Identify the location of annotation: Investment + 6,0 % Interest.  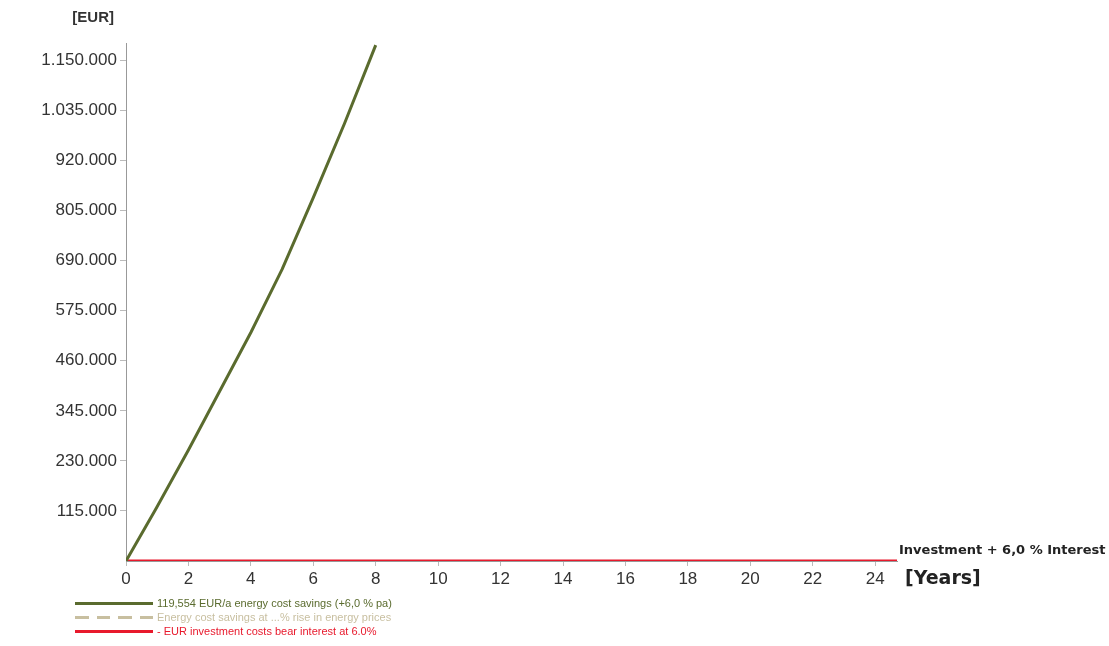
(1002, 549).